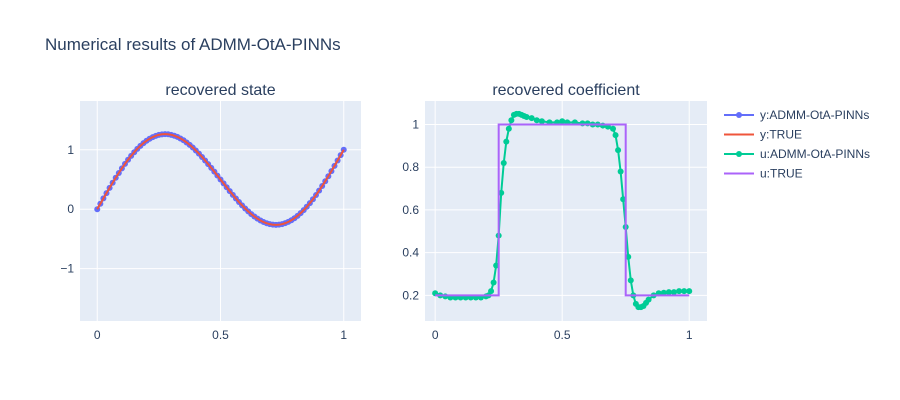  Describe the element at coordinates (566, 90) in the screenshot. I see `subplot-title: recovered coefficient` at that location.